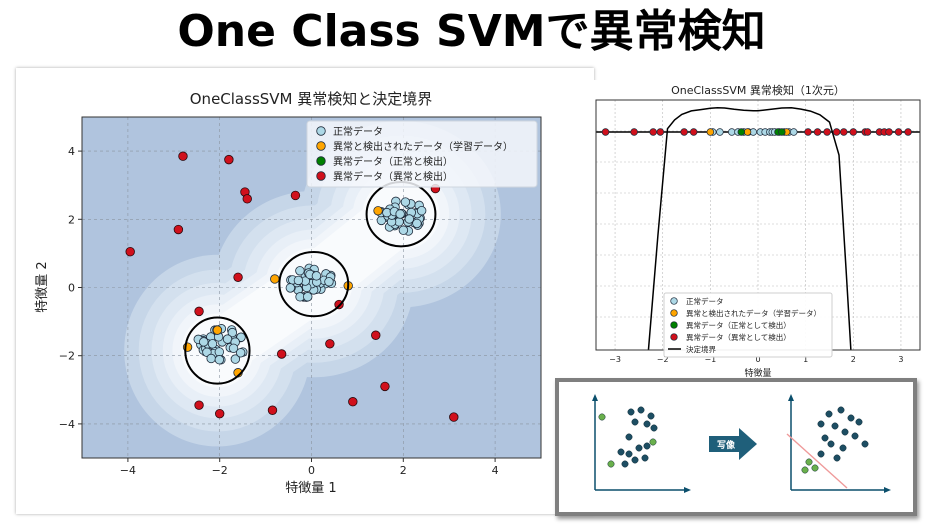 The height and width of the screenshot is (526, 943). What do you see at coordinates (663, 359) in the screenshot?
I see `oned-x-tick-label: −2` at bounding box center [663, 359].